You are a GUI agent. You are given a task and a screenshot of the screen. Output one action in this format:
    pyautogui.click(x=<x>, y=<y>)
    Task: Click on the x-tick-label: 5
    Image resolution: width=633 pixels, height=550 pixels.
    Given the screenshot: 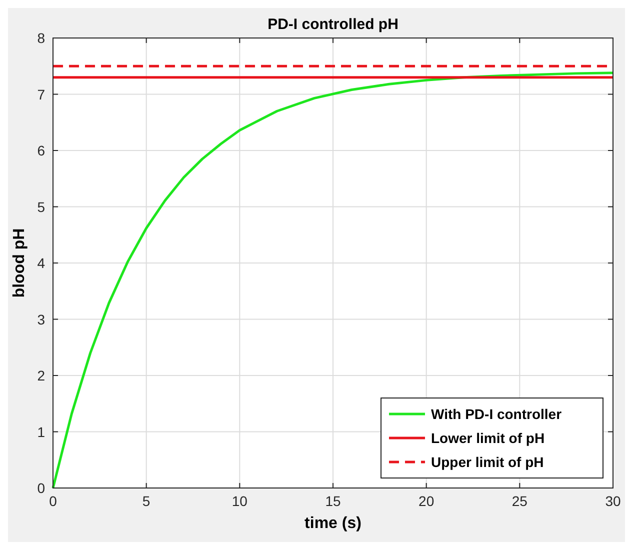 What is the action you would take?
    pyautogui.click(x=146, y=501)
    